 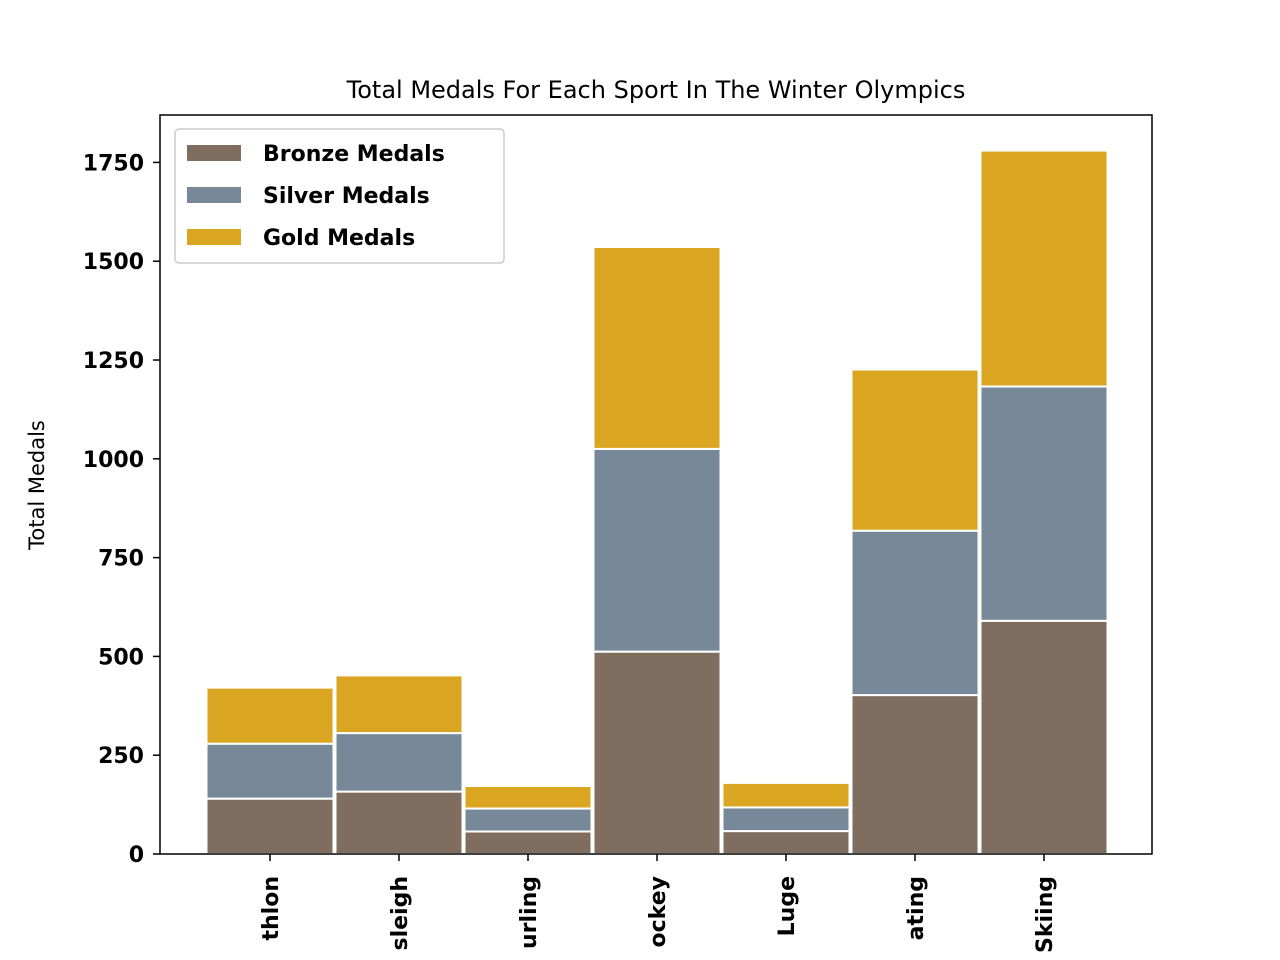 I want to click on y-axis-label: Total Medals, so click(x=37, y=485).